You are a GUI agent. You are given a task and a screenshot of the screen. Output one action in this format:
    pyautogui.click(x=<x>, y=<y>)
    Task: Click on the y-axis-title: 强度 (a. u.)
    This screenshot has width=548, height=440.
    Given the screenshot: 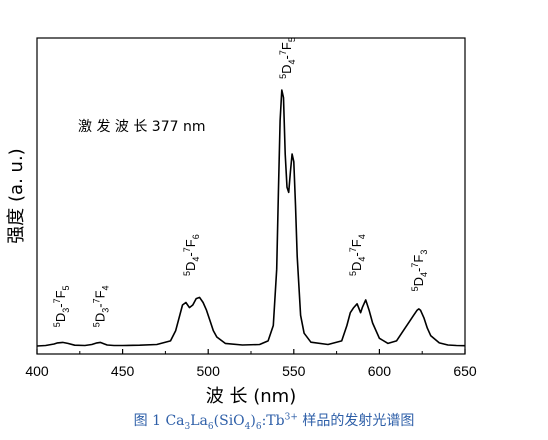 What is the action you would take?
    pyautogui.click(x=16, y=195)
    